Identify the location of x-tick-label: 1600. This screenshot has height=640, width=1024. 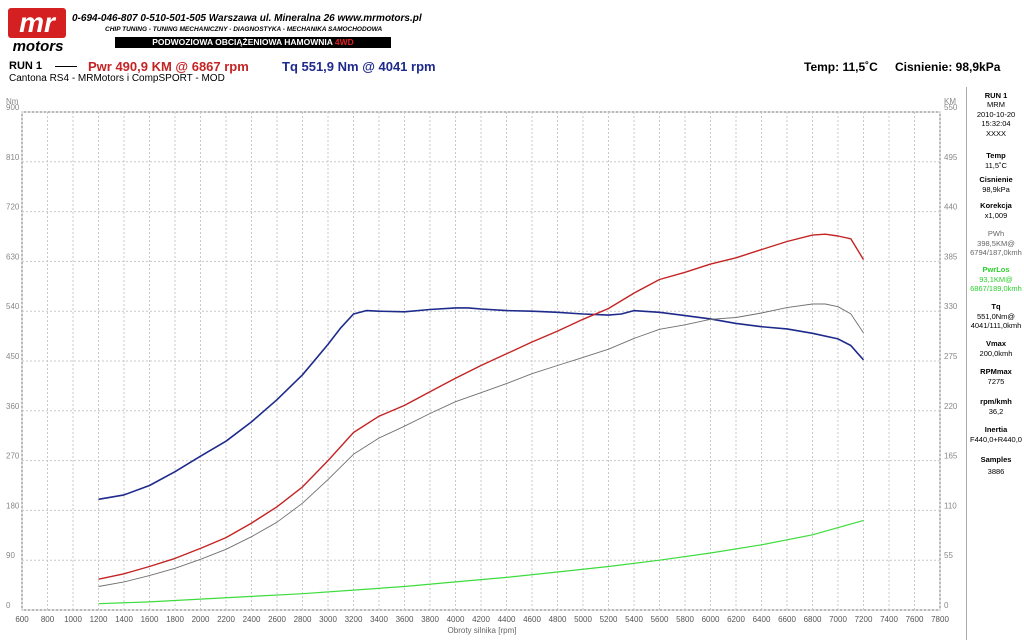
(150, 619).